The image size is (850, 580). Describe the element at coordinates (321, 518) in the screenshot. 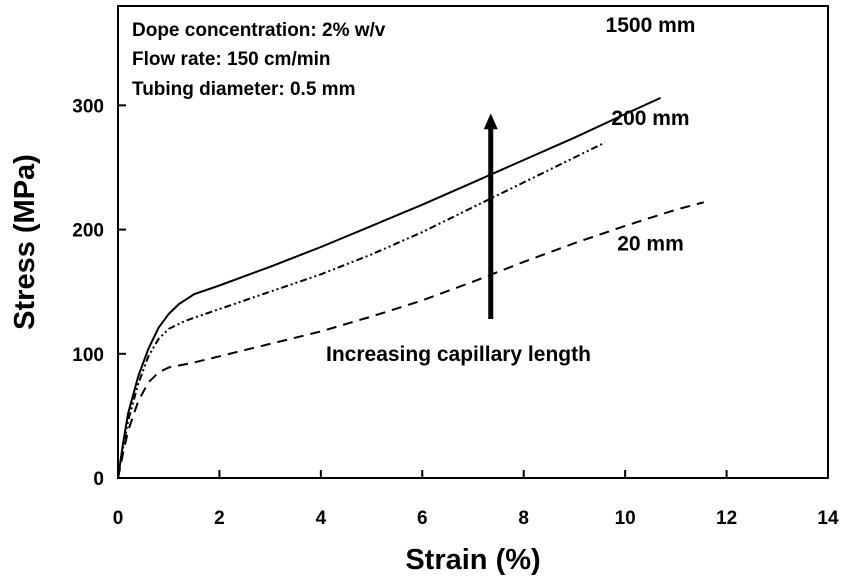

I see `x-tick-label: 4` at that location.